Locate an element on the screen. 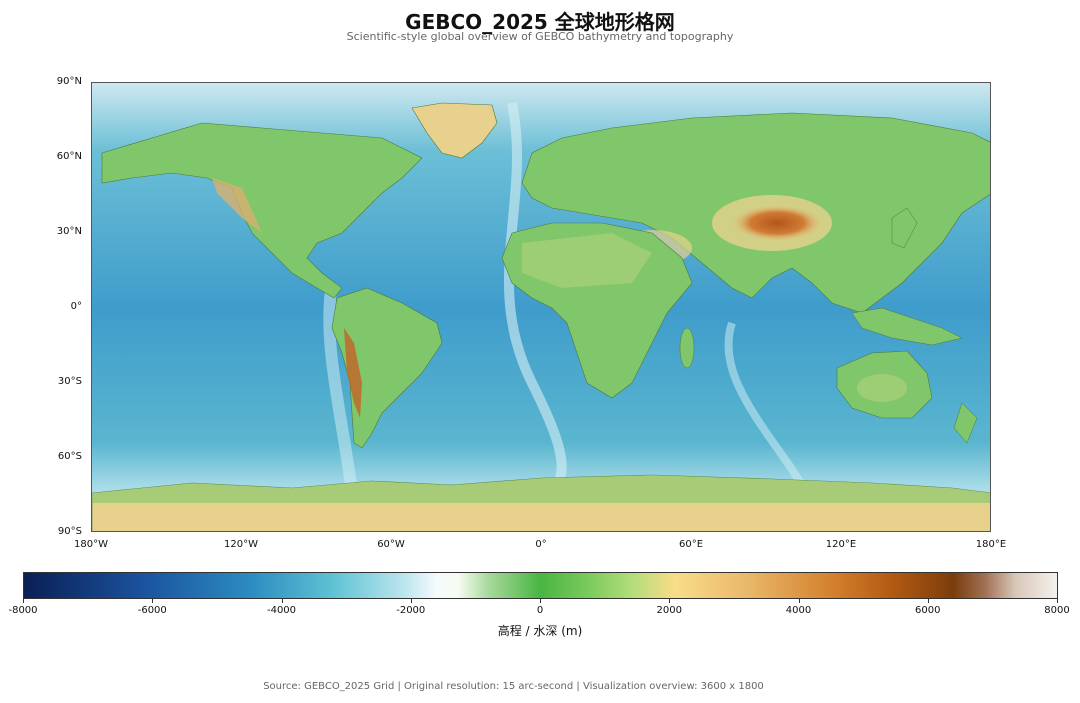 The image size is (1080, 703). lon-label-180w: 180°W is located at coordinates (91, 544).